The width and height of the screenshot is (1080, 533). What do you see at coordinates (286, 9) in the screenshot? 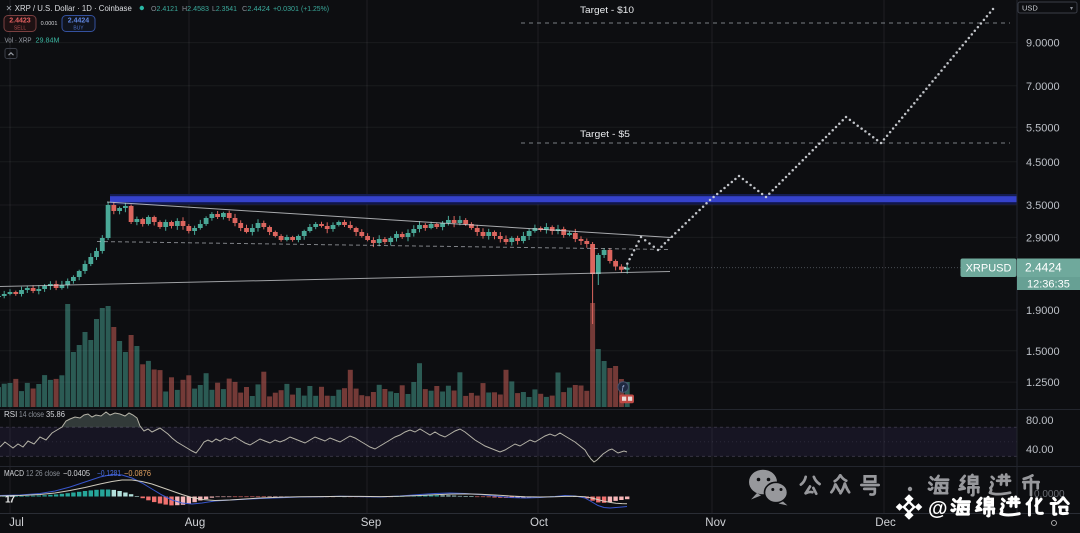
I see `svg-text: +0.0301` at bounding box center [286, 9].